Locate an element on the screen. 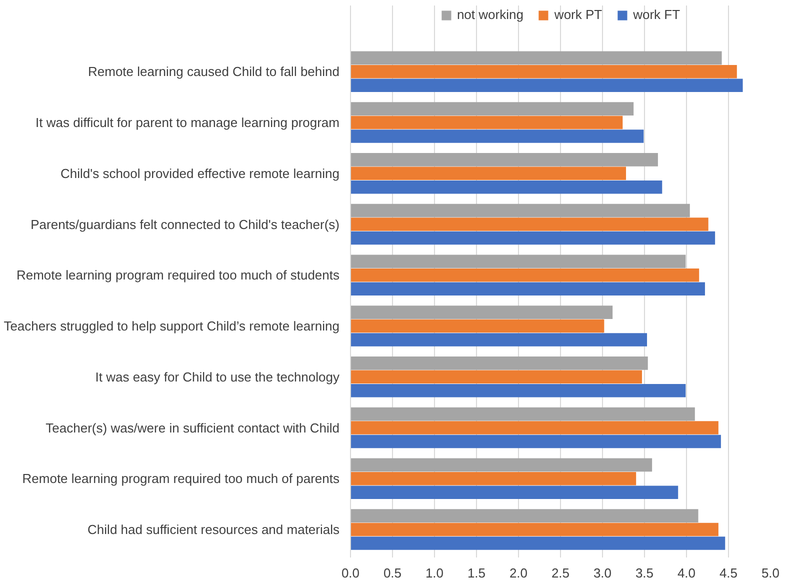 This screenshot has height=587, width=798. x-tick-label: 2.5 is located at coordinates (560, 573).